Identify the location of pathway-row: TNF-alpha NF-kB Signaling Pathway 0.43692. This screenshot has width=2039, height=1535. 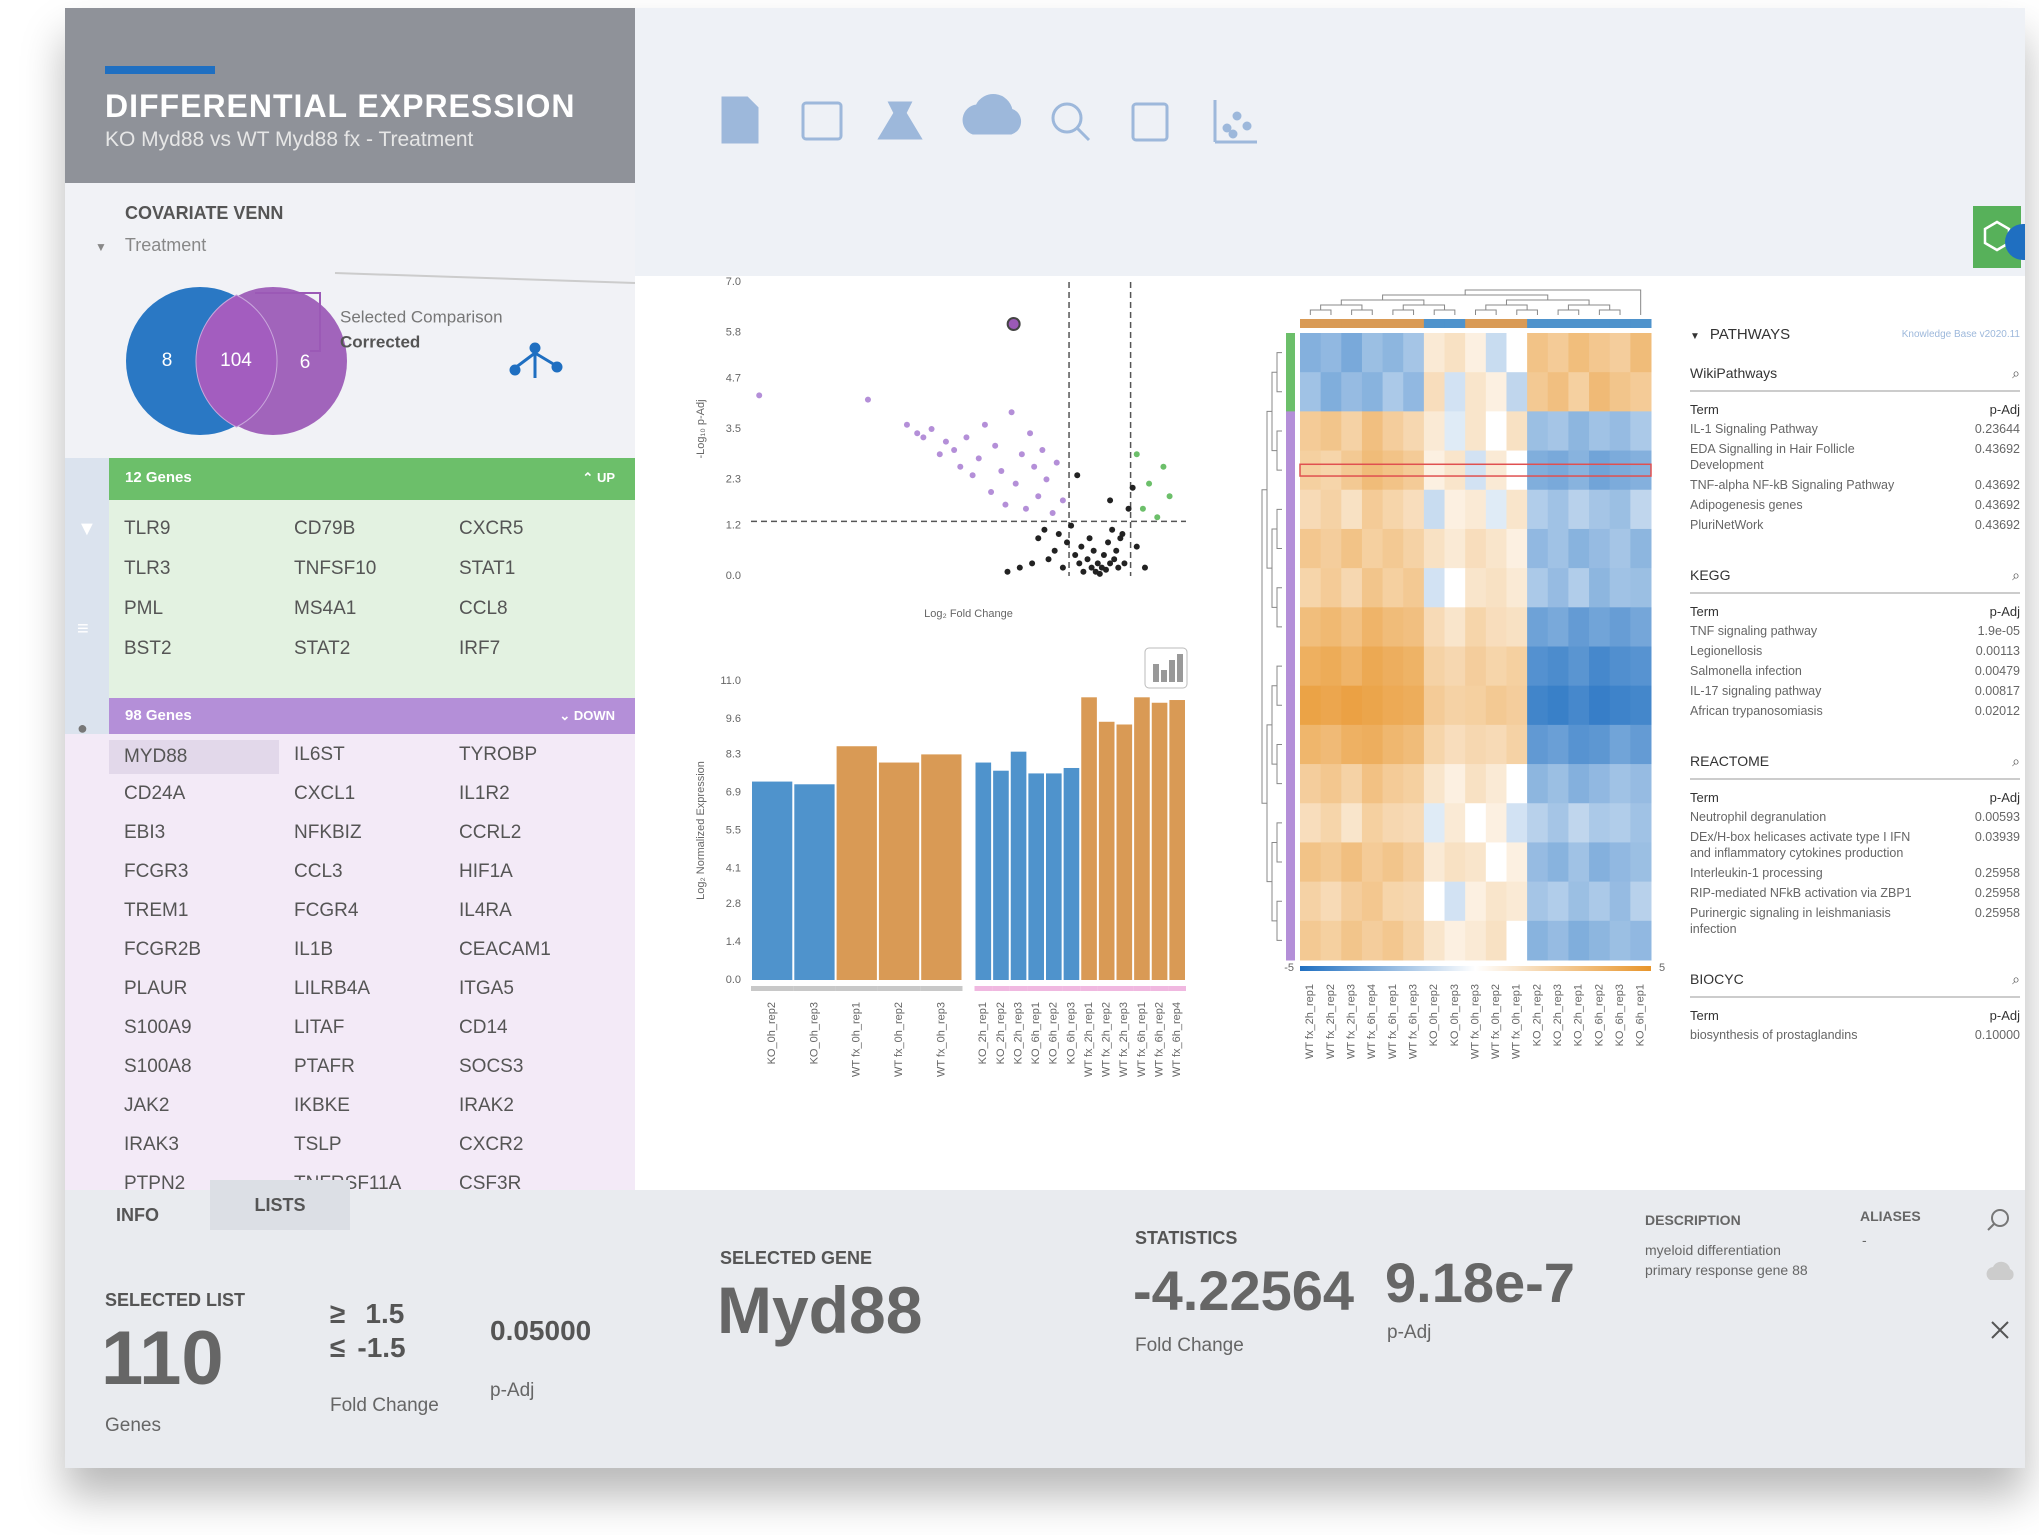
(1855, 485).